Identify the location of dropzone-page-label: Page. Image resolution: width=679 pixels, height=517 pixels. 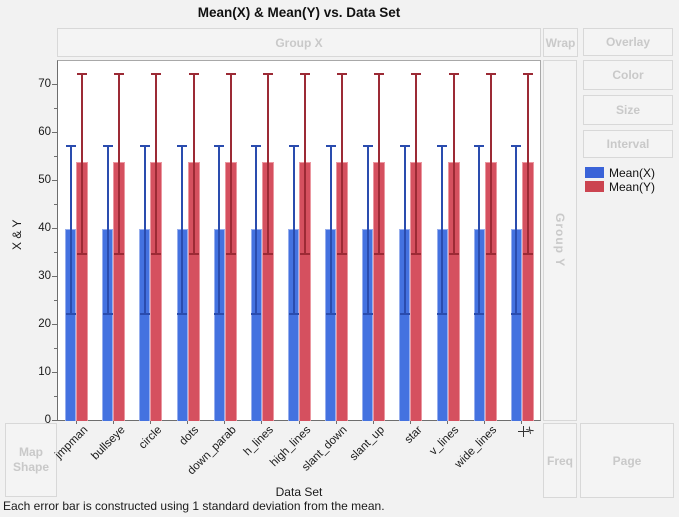
(627, 460).